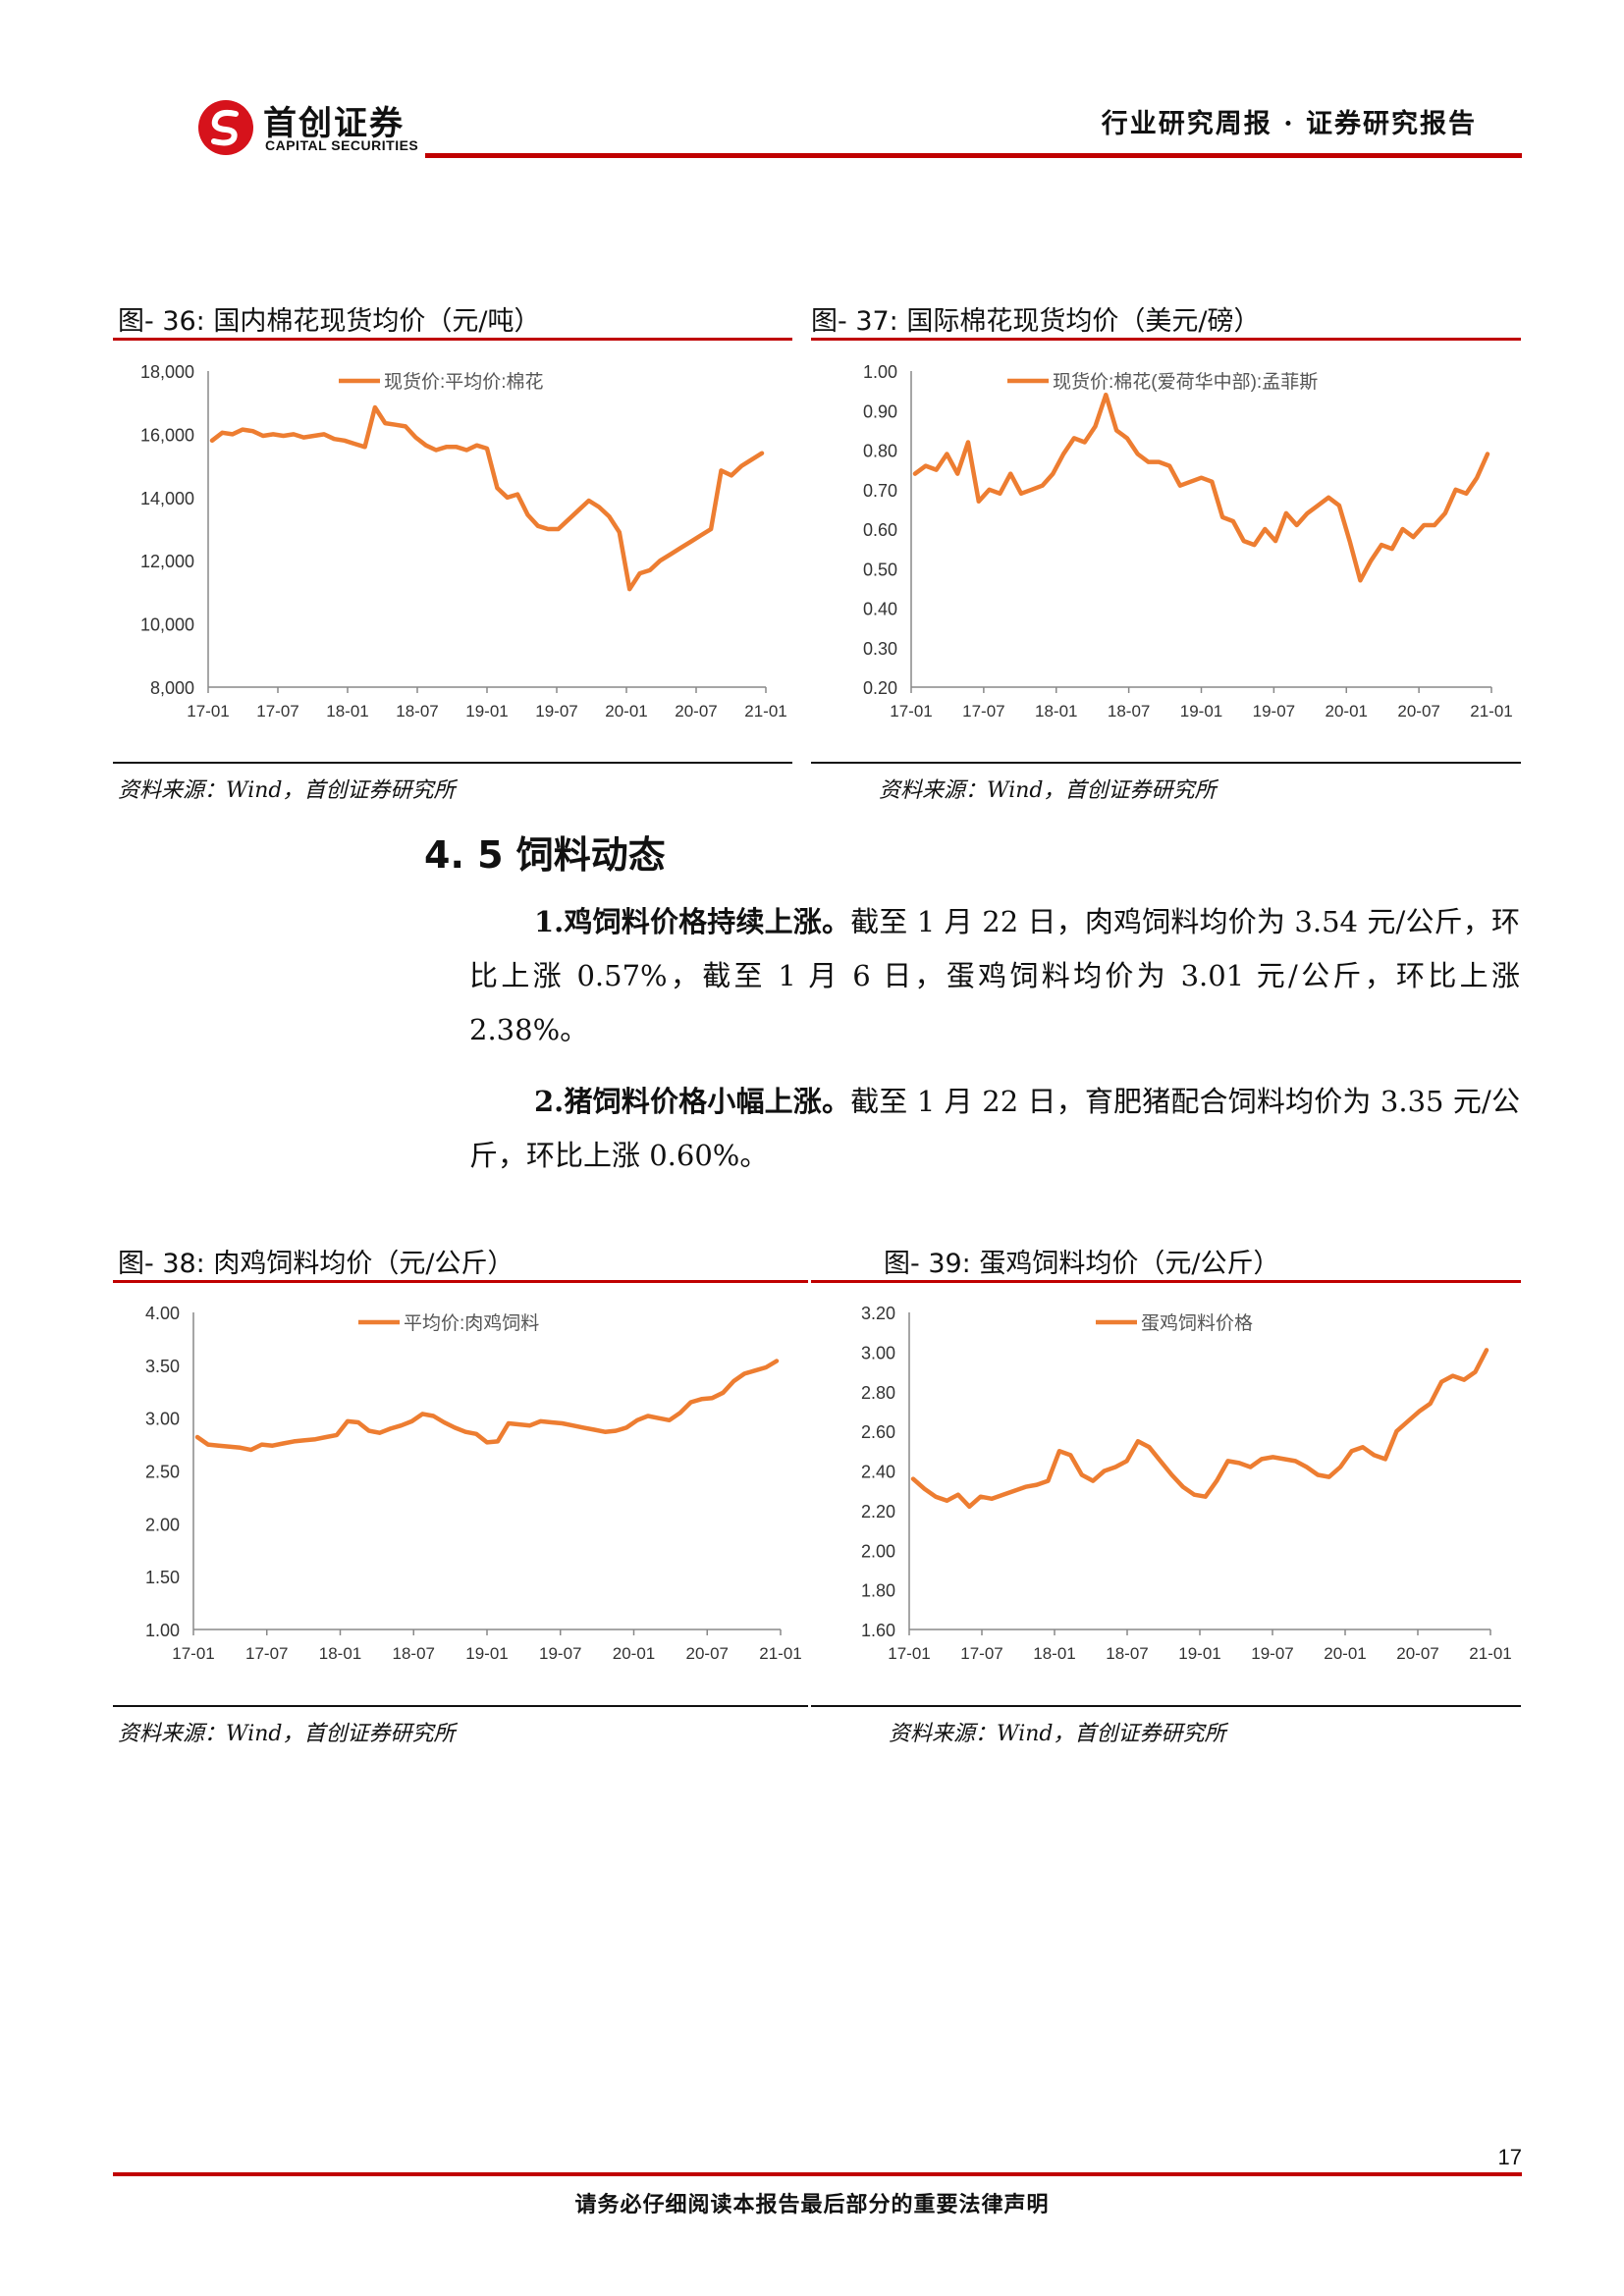 Image resolution: width=1624 pixels, height=2296 pixels. Describe the element at coordinates (880, 530) in the screenshot. I see `y-tick-label: 0.60` at that location.